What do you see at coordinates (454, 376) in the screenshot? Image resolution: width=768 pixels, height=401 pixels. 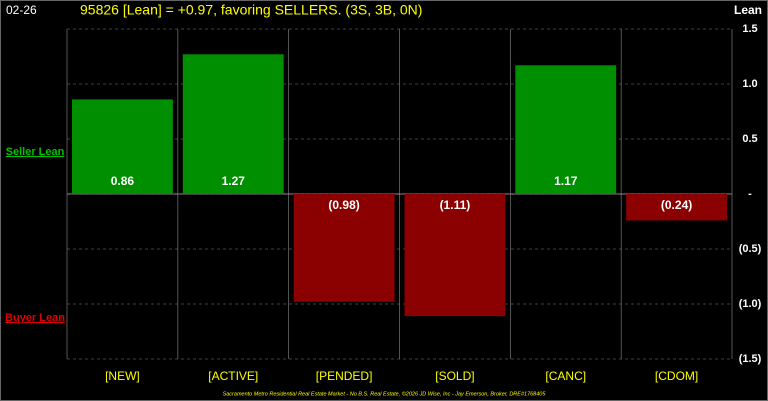 I see `x-tick-label: [SOLD]` at bounding box center [454, 376].